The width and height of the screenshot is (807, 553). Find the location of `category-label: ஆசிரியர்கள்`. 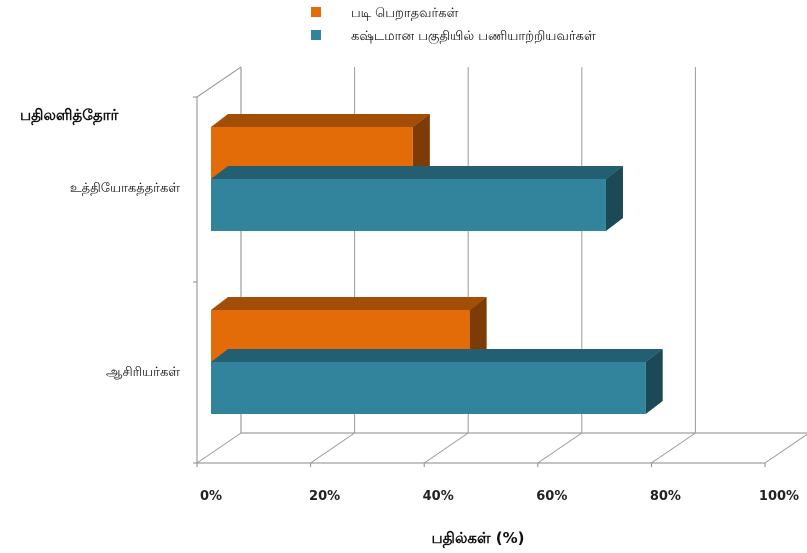

category-label: ஆசிரியர்கள் is located at coordinates (143, 372).